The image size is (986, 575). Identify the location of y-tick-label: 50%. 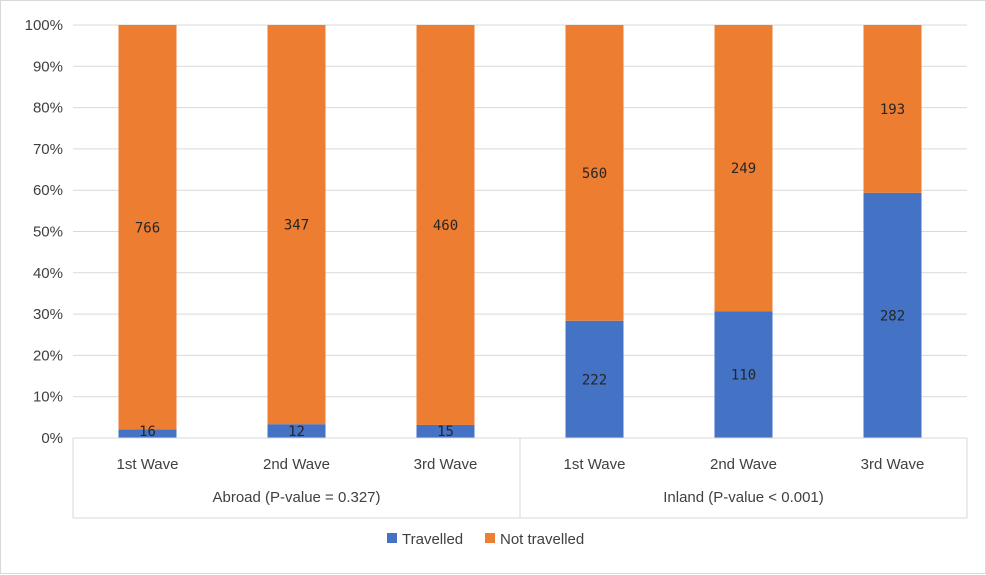
(48, 232).